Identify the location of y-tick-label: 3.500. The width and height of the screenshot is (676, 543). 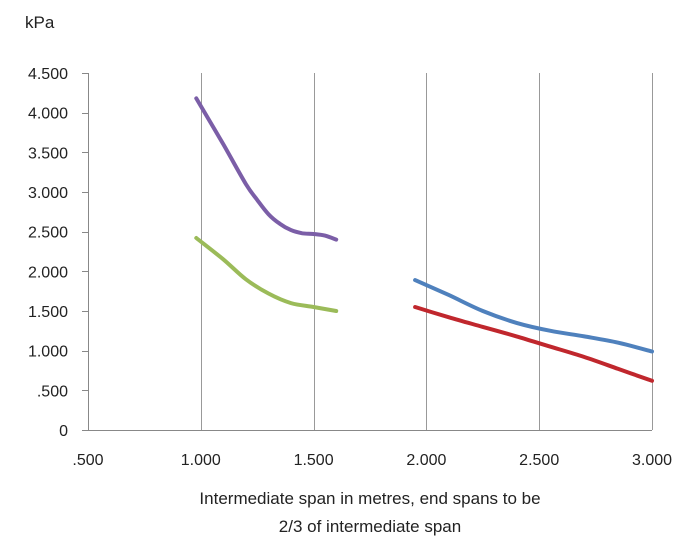
(48, 153).